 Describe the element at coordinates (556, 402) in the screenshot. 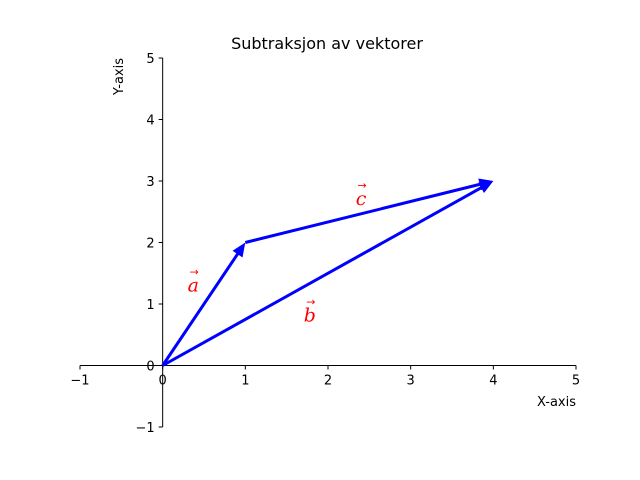

I see `x-axis-label: X-axis` at that location.